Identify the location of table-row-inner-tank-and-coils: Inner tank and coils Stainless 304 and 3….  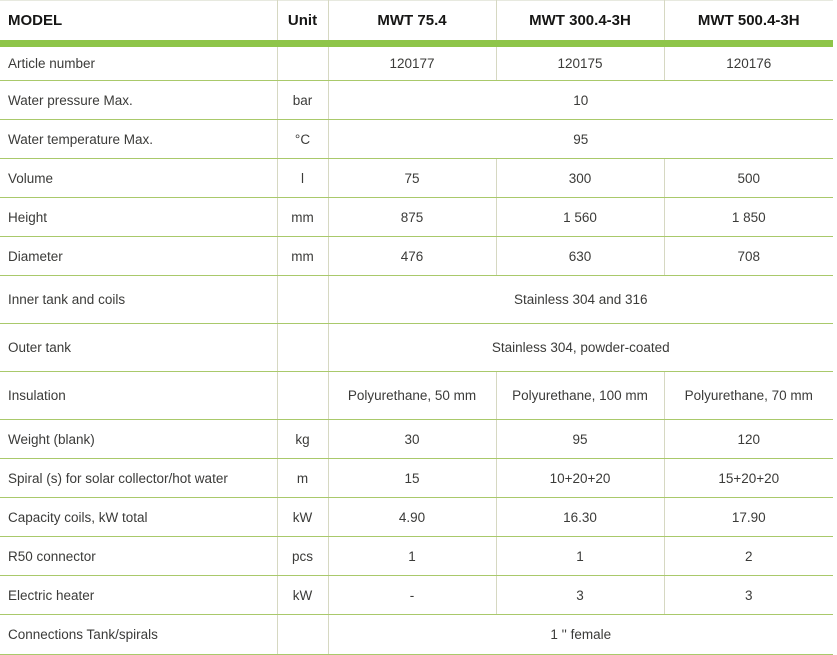
(416, 299).